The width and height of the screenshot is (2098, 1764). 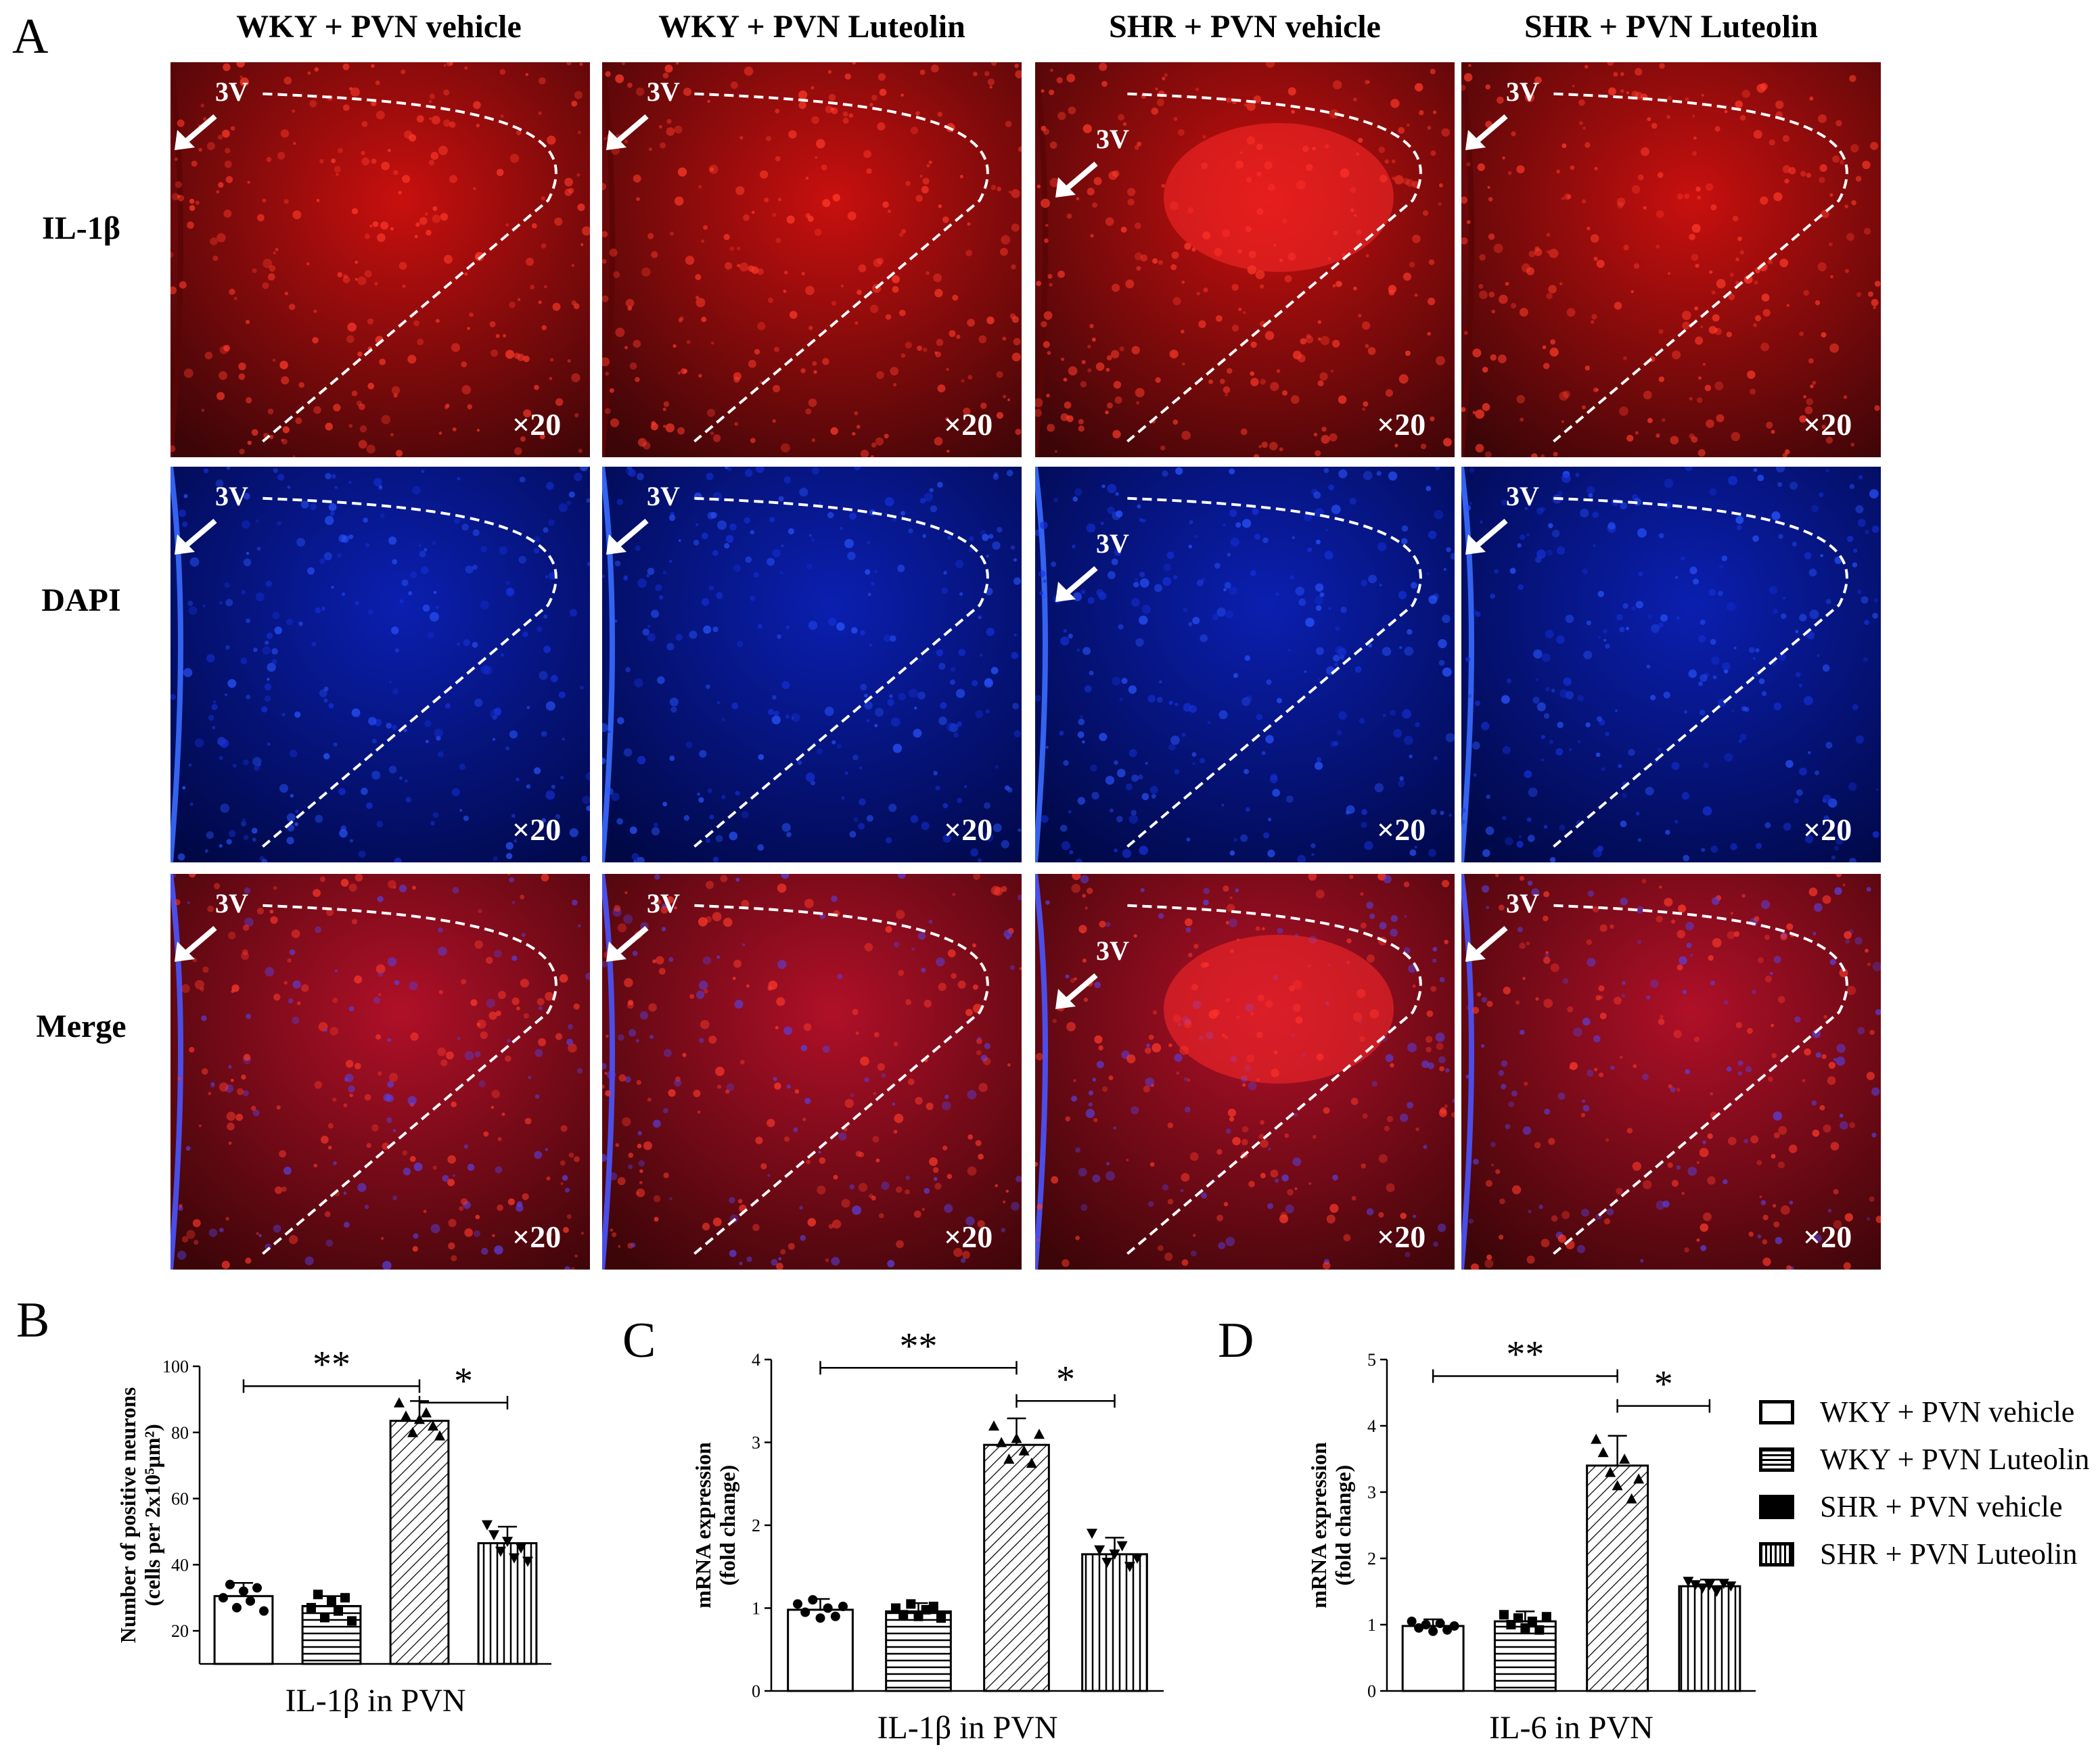 I want to click on y-tick-label: 100, so click(x=175, y=1366).